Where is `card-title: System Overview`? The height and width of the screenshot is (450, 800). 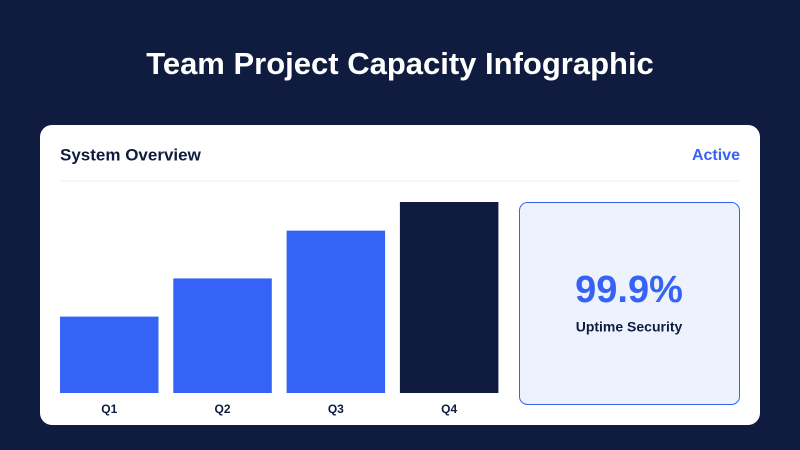 card-title: System Overview is located at coordinates (131, 154).